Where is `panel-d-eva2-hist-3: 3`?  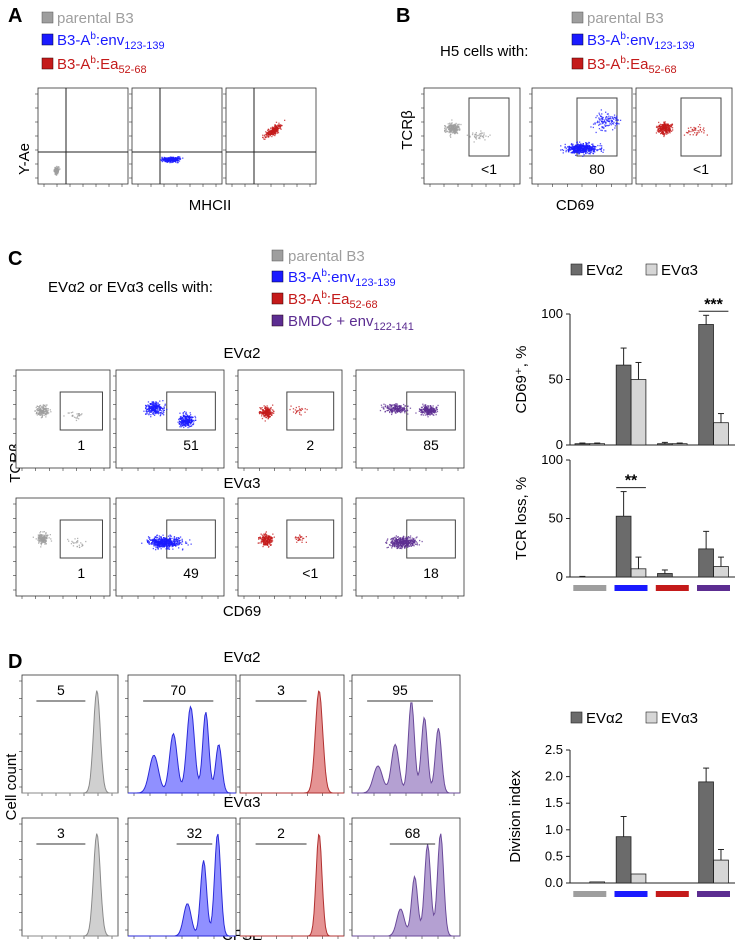
panel-d-eva2-hist-3: 3 is located at coordinates (291, 735).